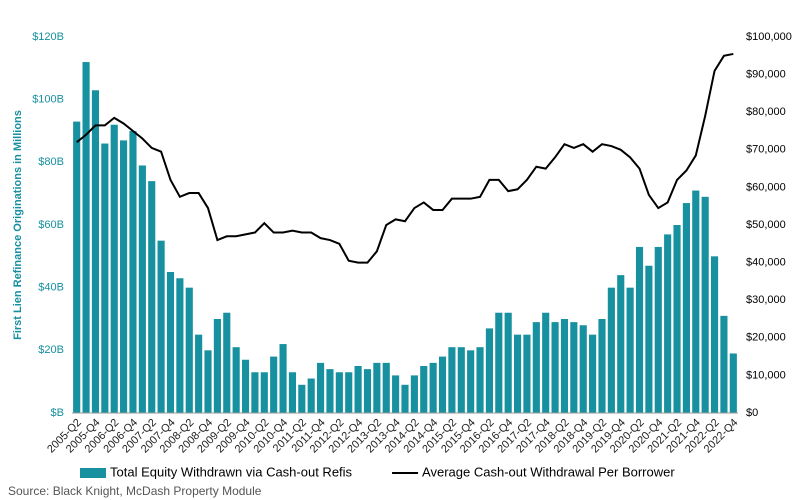  Describe the element at coordinates (93, 473) in the screenshot. I see `legend-swatch` at that location.